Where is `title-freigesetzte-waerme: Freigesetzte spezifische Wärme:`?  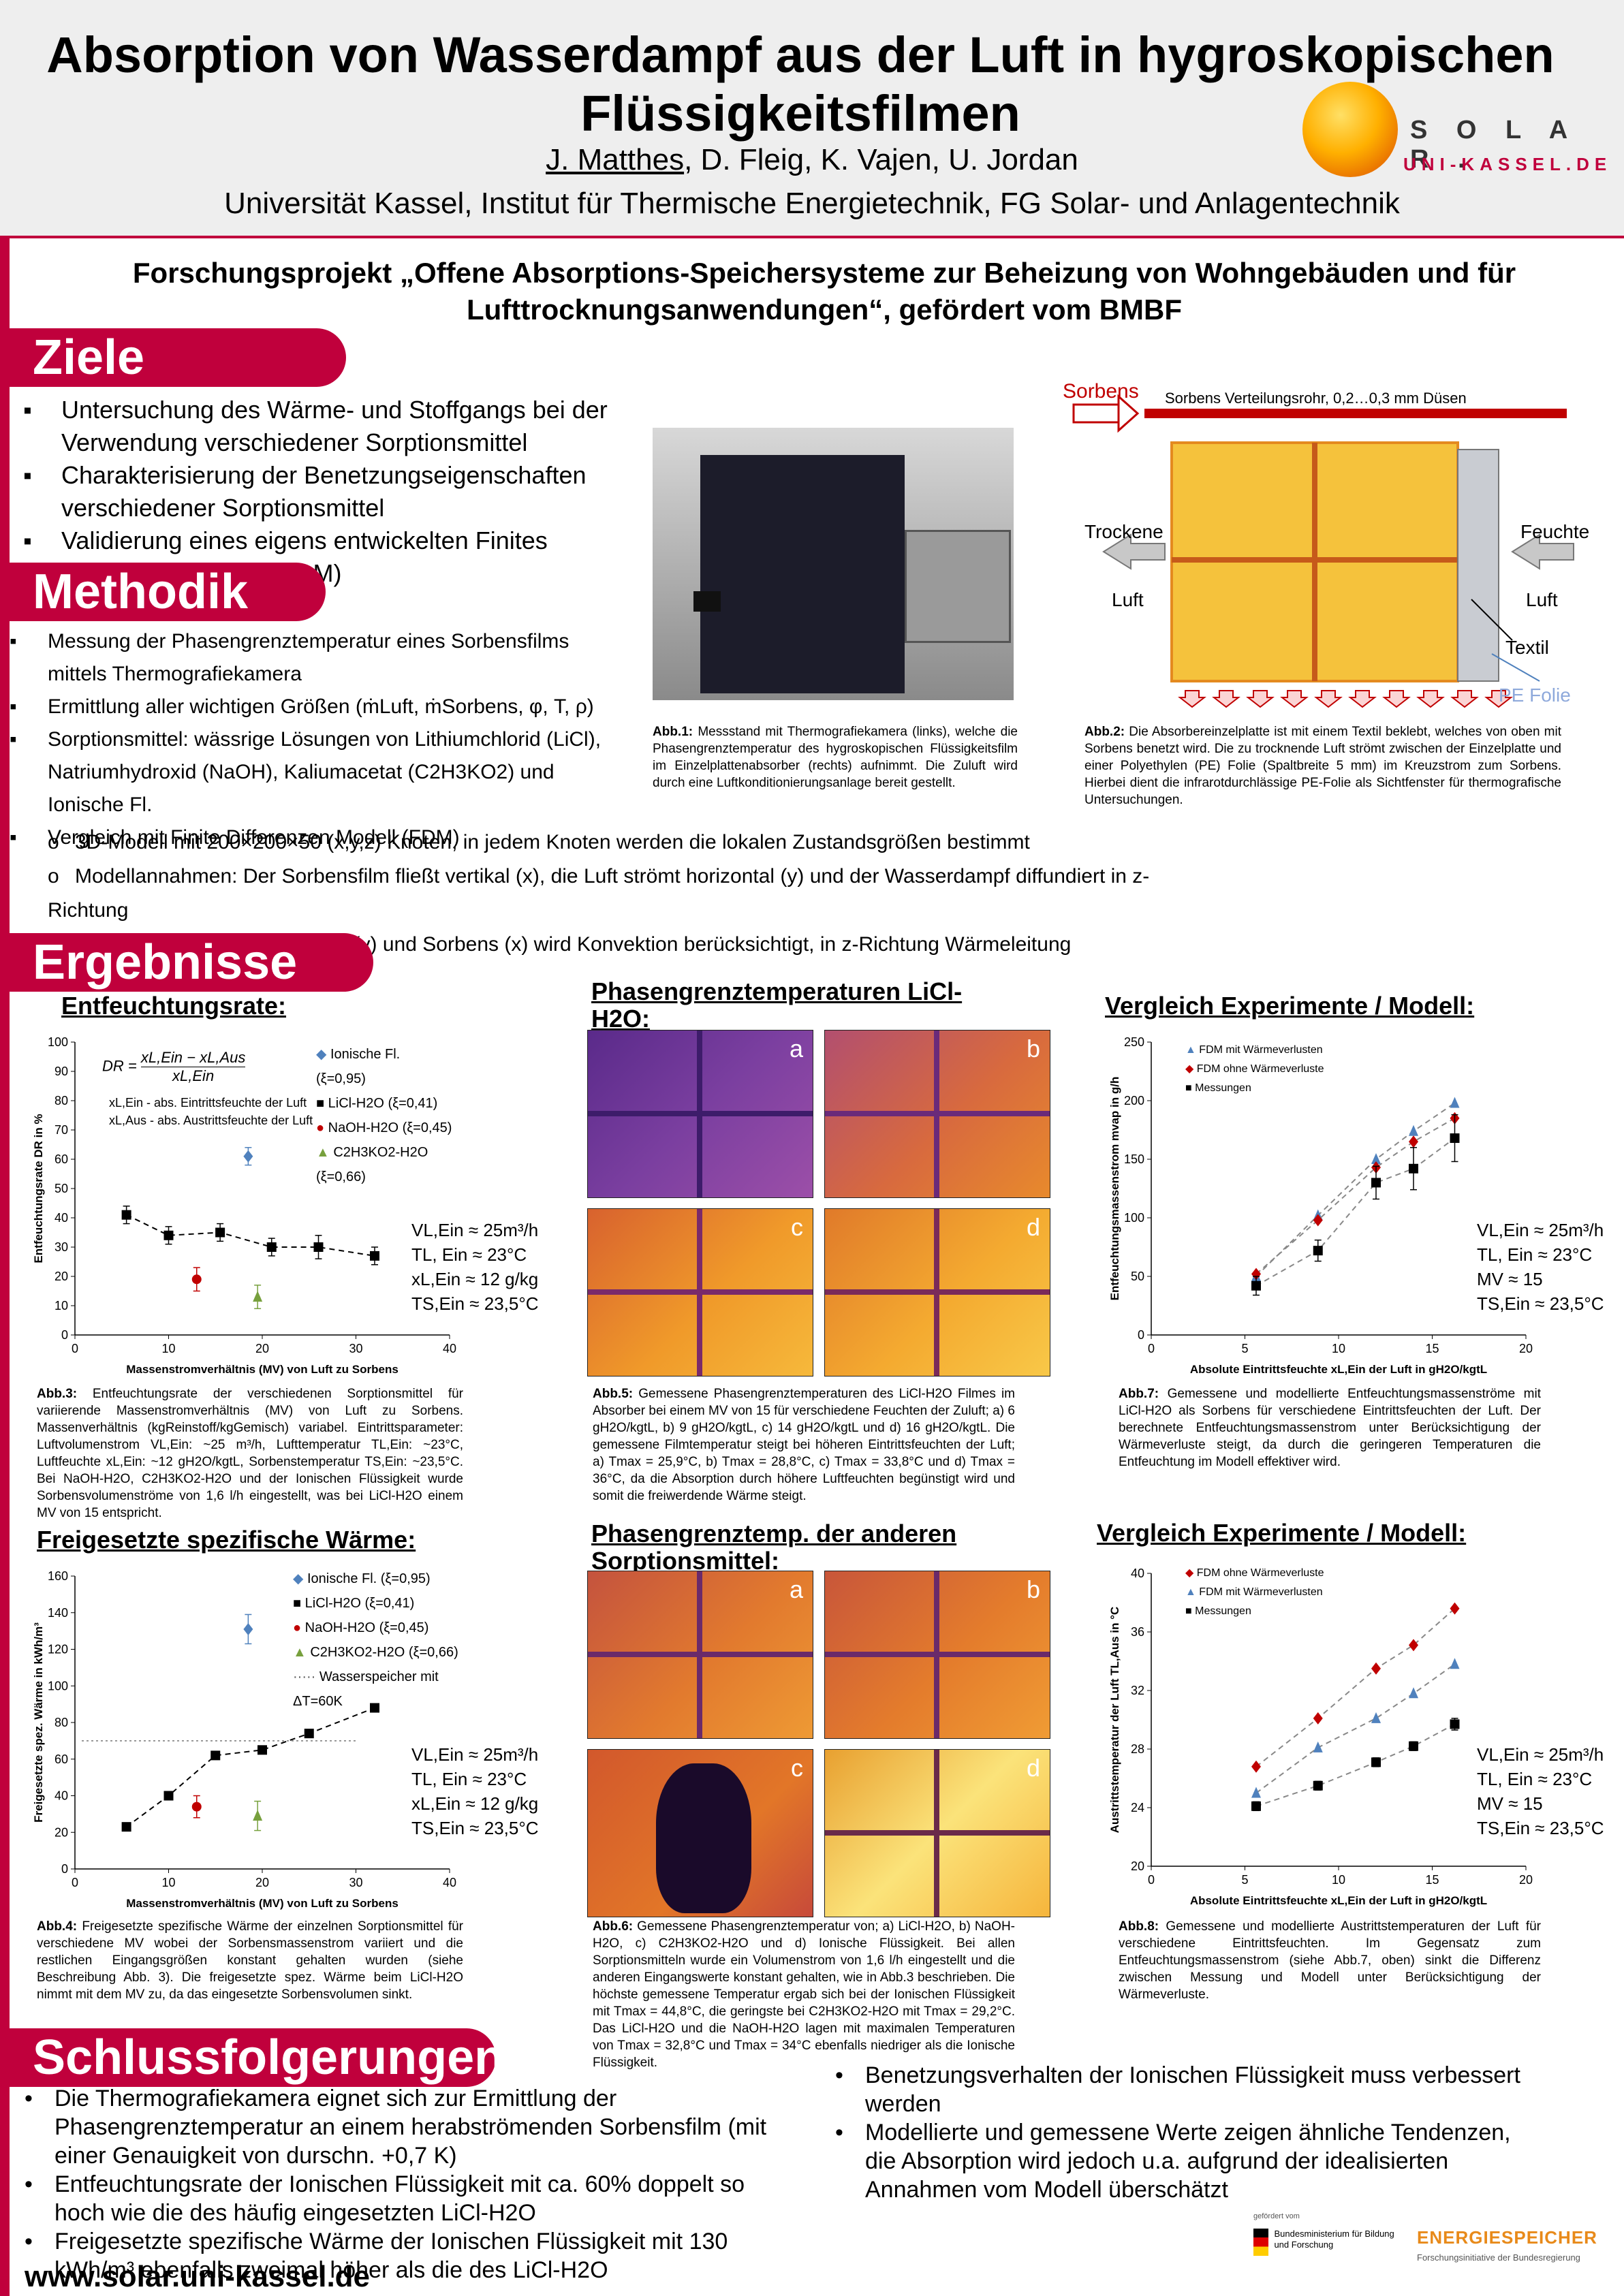
title-freigesetzte-waerme: Freigesetzte spezifische Wärme: is located at coordinates (226, 1540).